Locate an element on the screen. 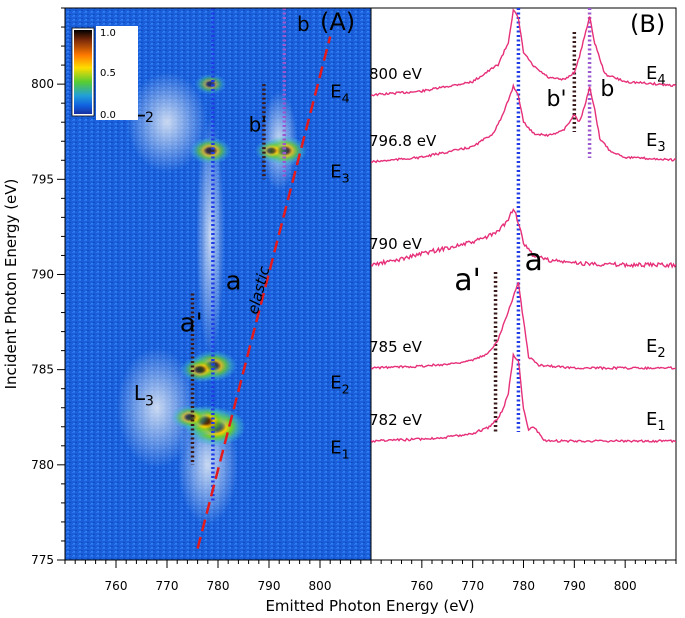  annotation-main: a' is located at coordinates (191, 324).